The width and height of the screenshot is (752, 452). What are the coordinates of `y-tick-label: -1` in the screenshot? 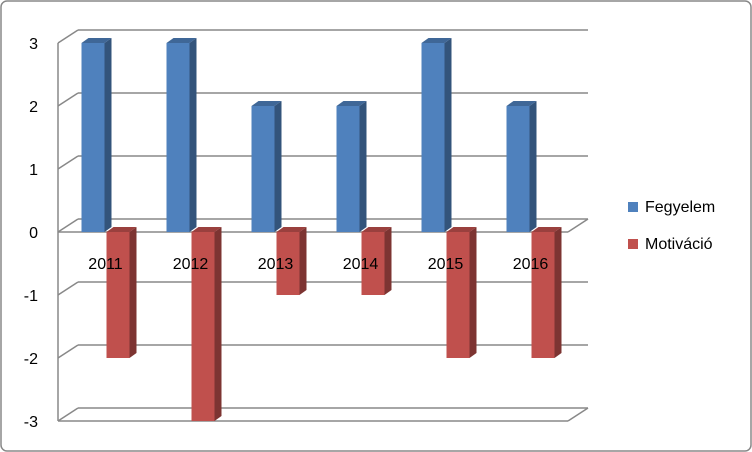 It's located at (31, 296).